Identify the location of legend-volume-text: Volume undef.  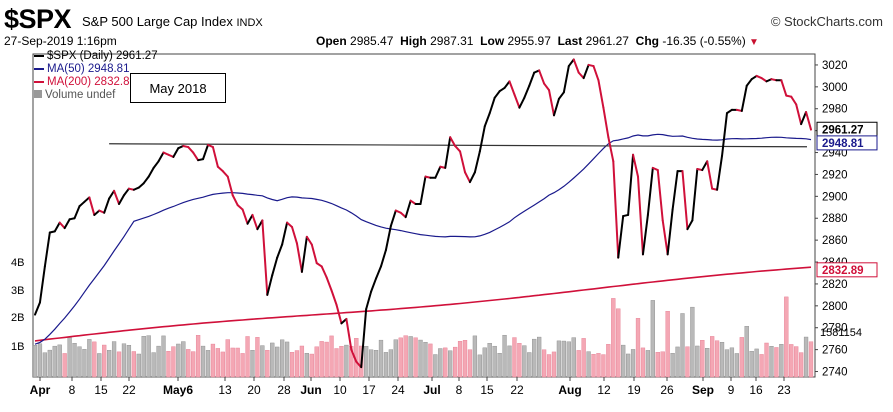
(80, 95).